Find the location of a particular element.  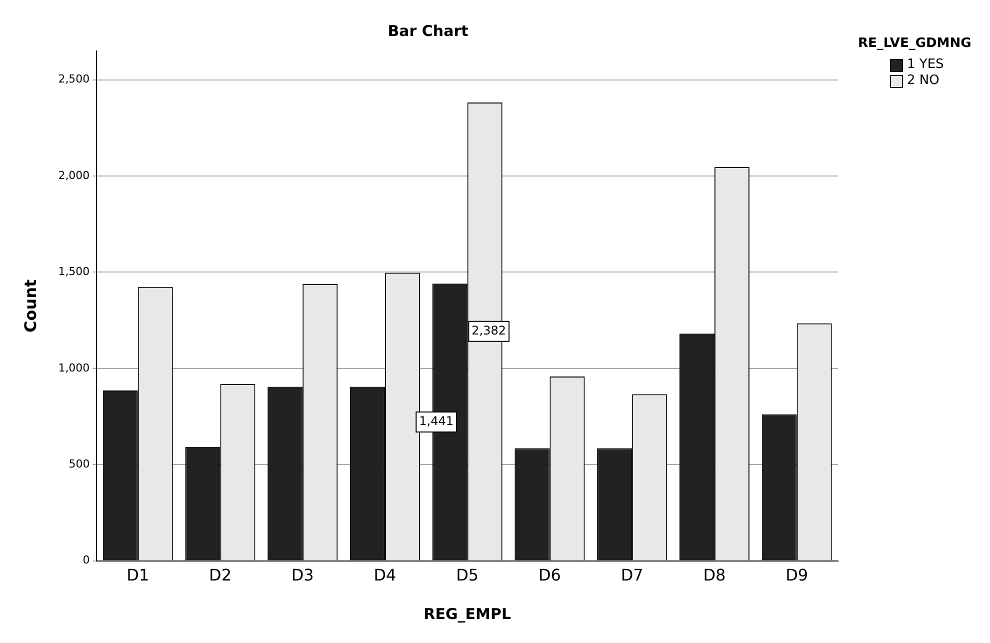

x-tick-label: D2 is located at coordinates (220, 575).